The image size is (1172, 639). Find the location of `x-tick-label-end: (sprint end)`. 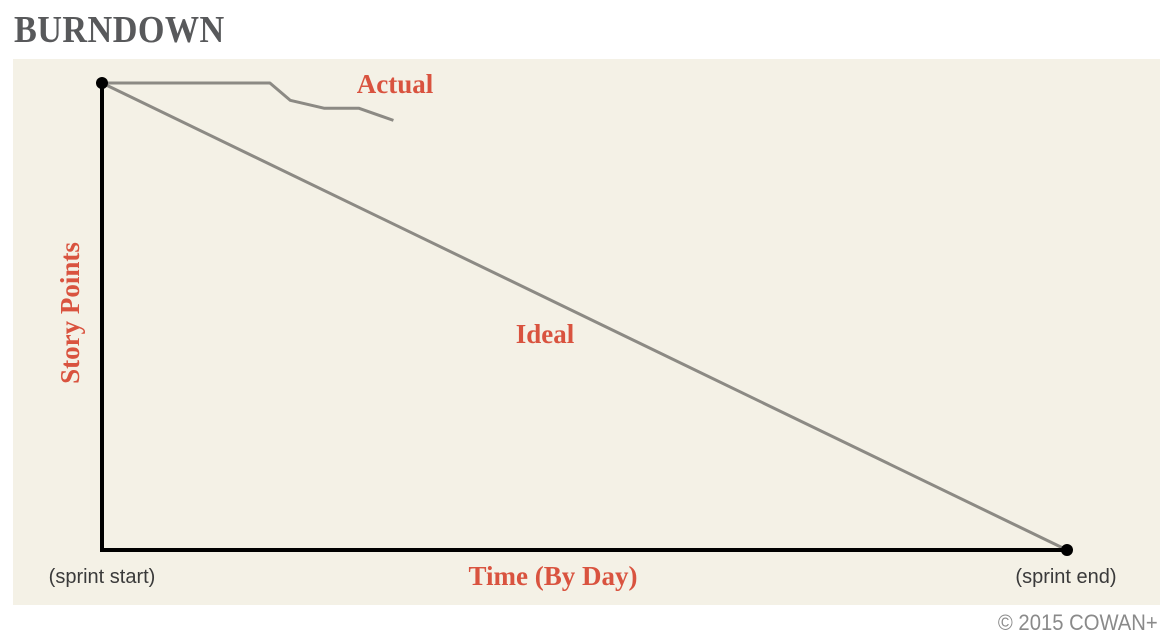

x-tick-label-end: (sprint end) is located at coordinates (1065, 577).